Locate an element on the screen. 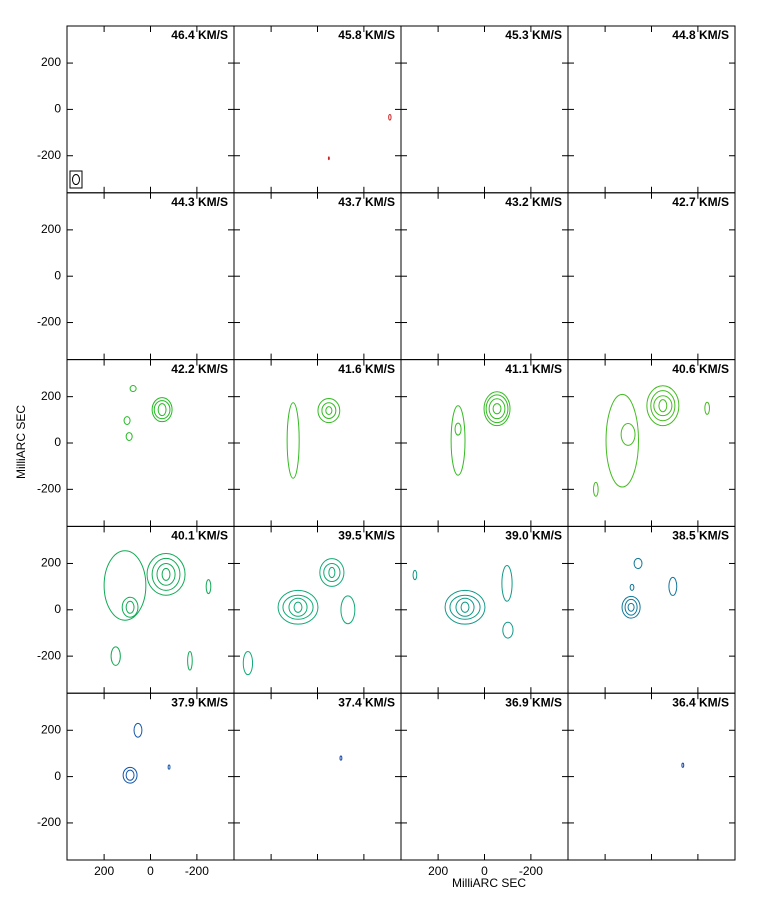 This screenshot has height=906, width=762. y-axis-label: MilliARC SEC is located at coordinates (21, 442).